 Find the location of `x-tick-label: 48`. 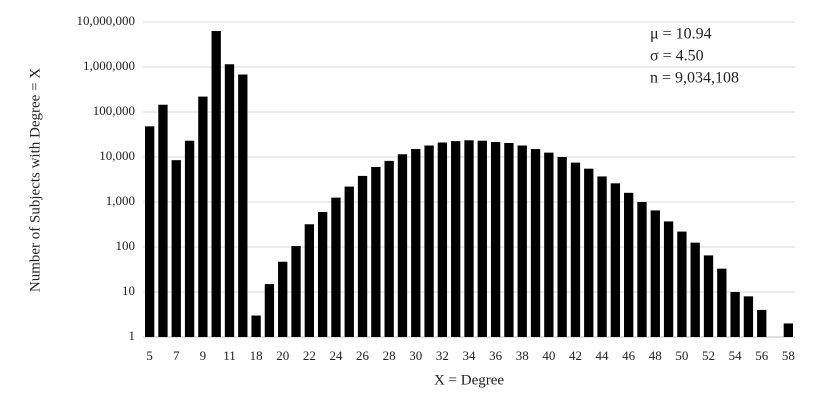

x-tick-label: 48 is located at coordinates (655, 355).